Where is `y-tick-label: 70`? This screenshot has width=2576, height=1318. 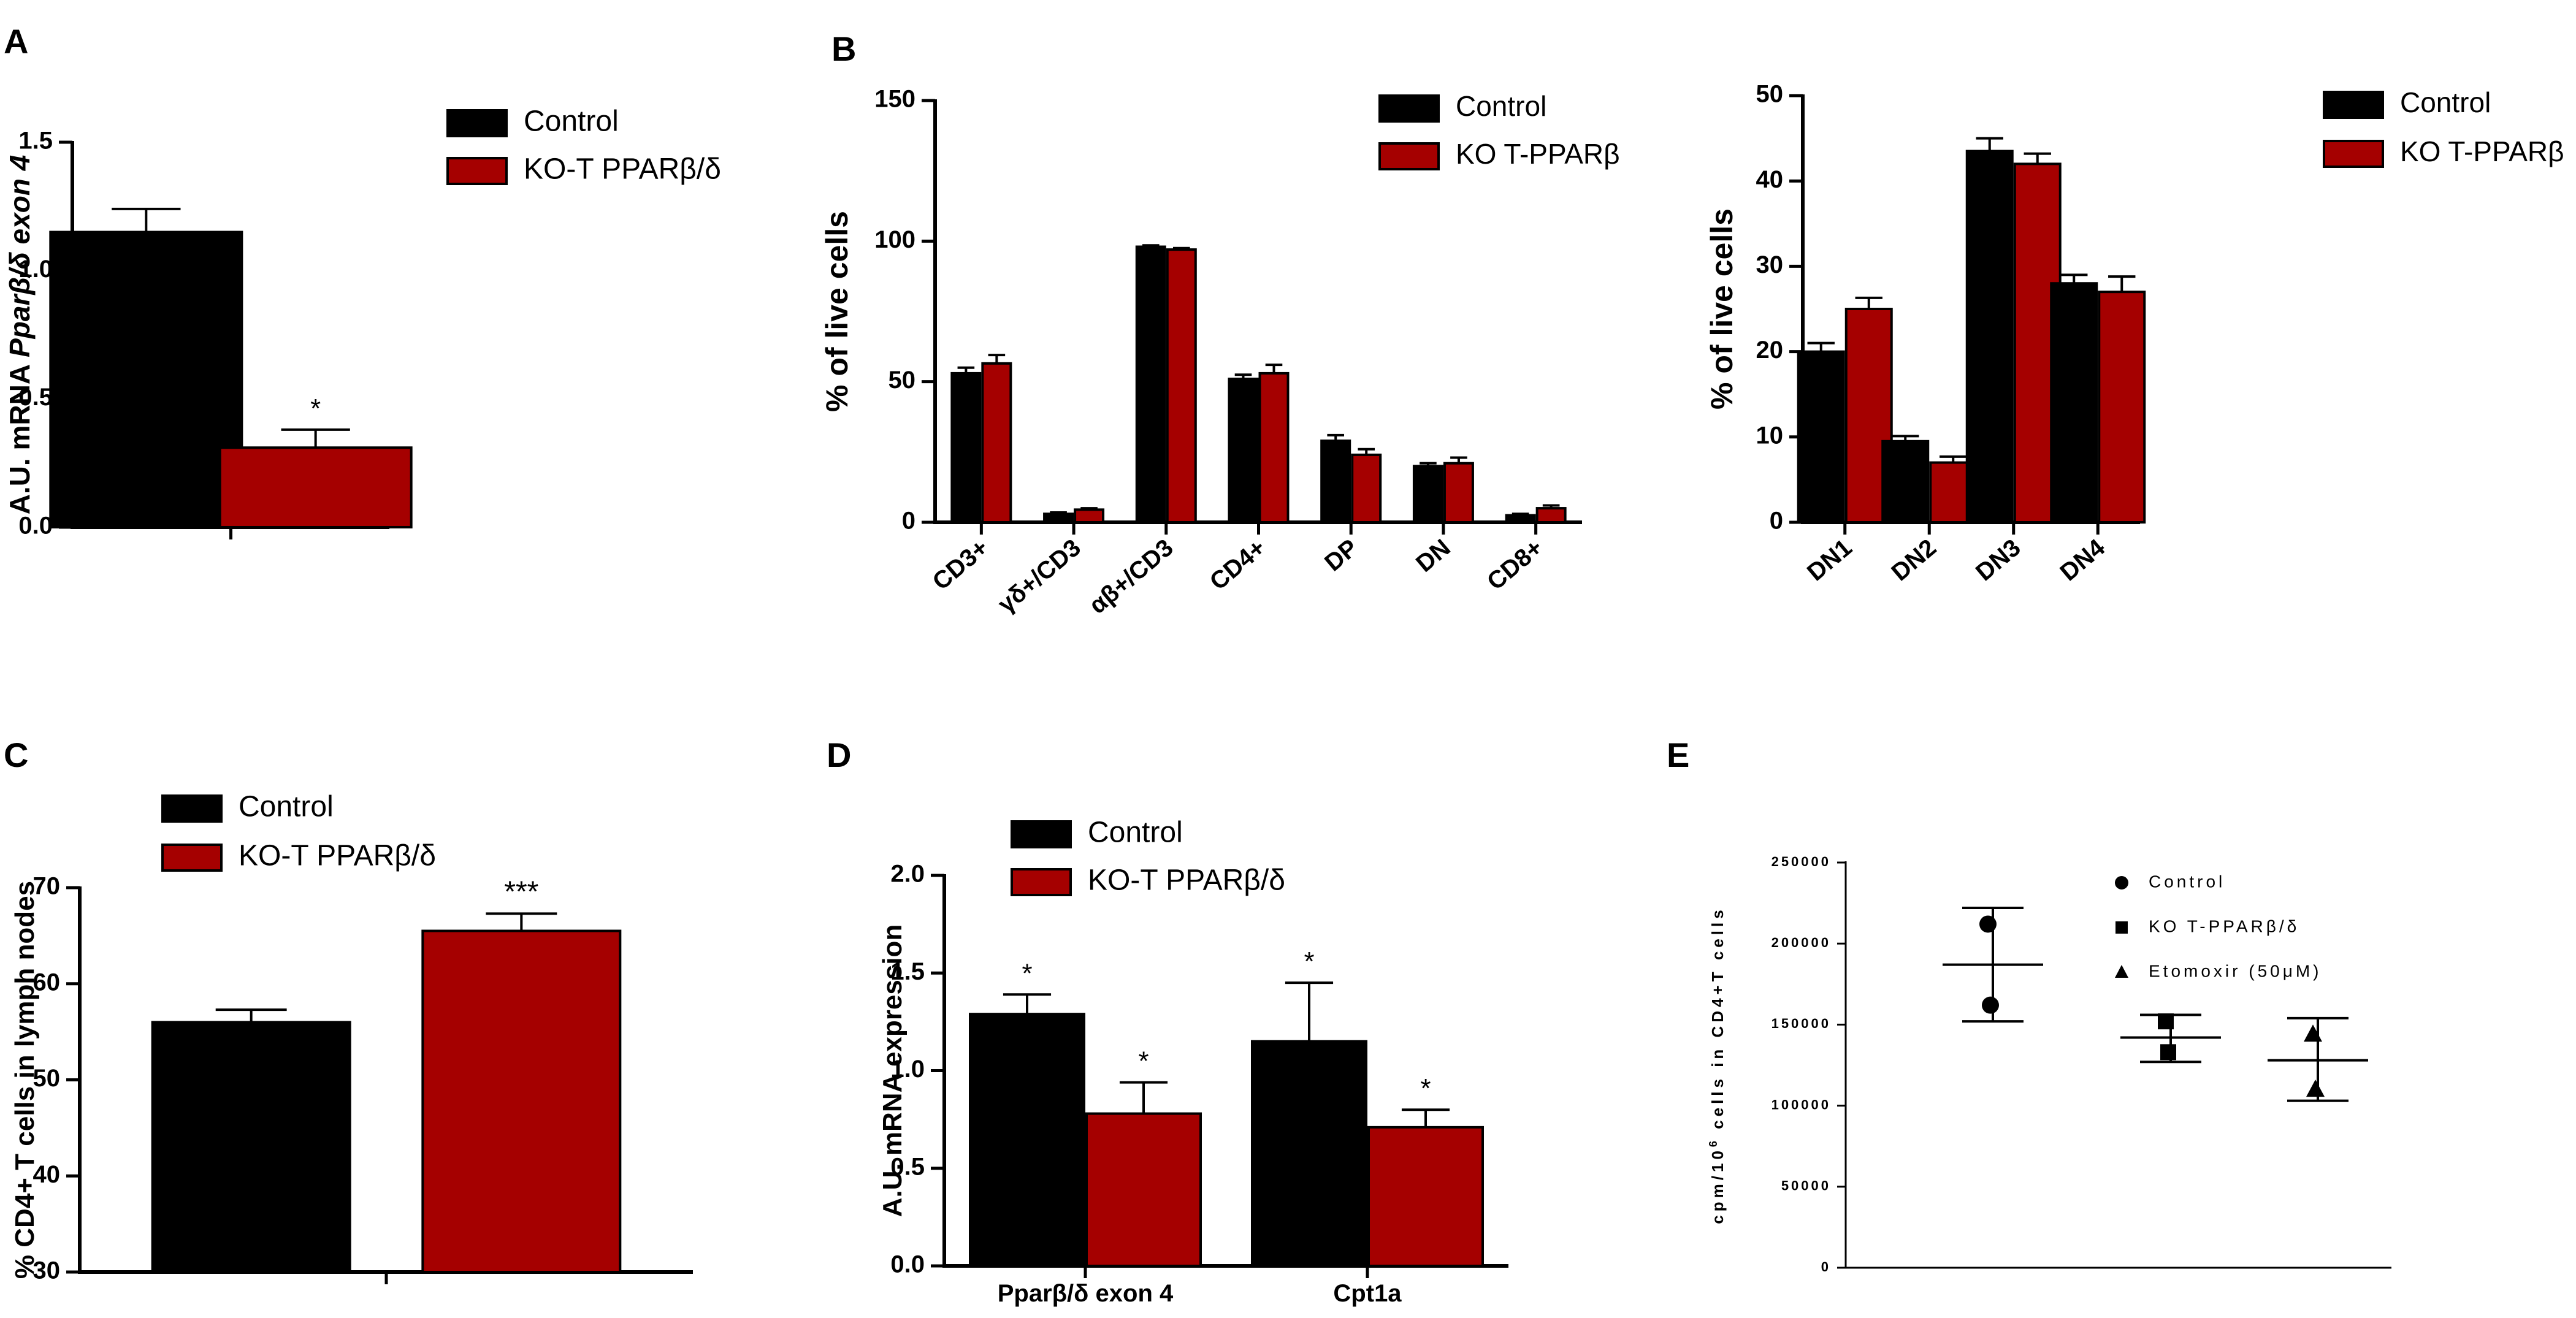 y-tick-label: 70 is located at coordinates (47, 886).